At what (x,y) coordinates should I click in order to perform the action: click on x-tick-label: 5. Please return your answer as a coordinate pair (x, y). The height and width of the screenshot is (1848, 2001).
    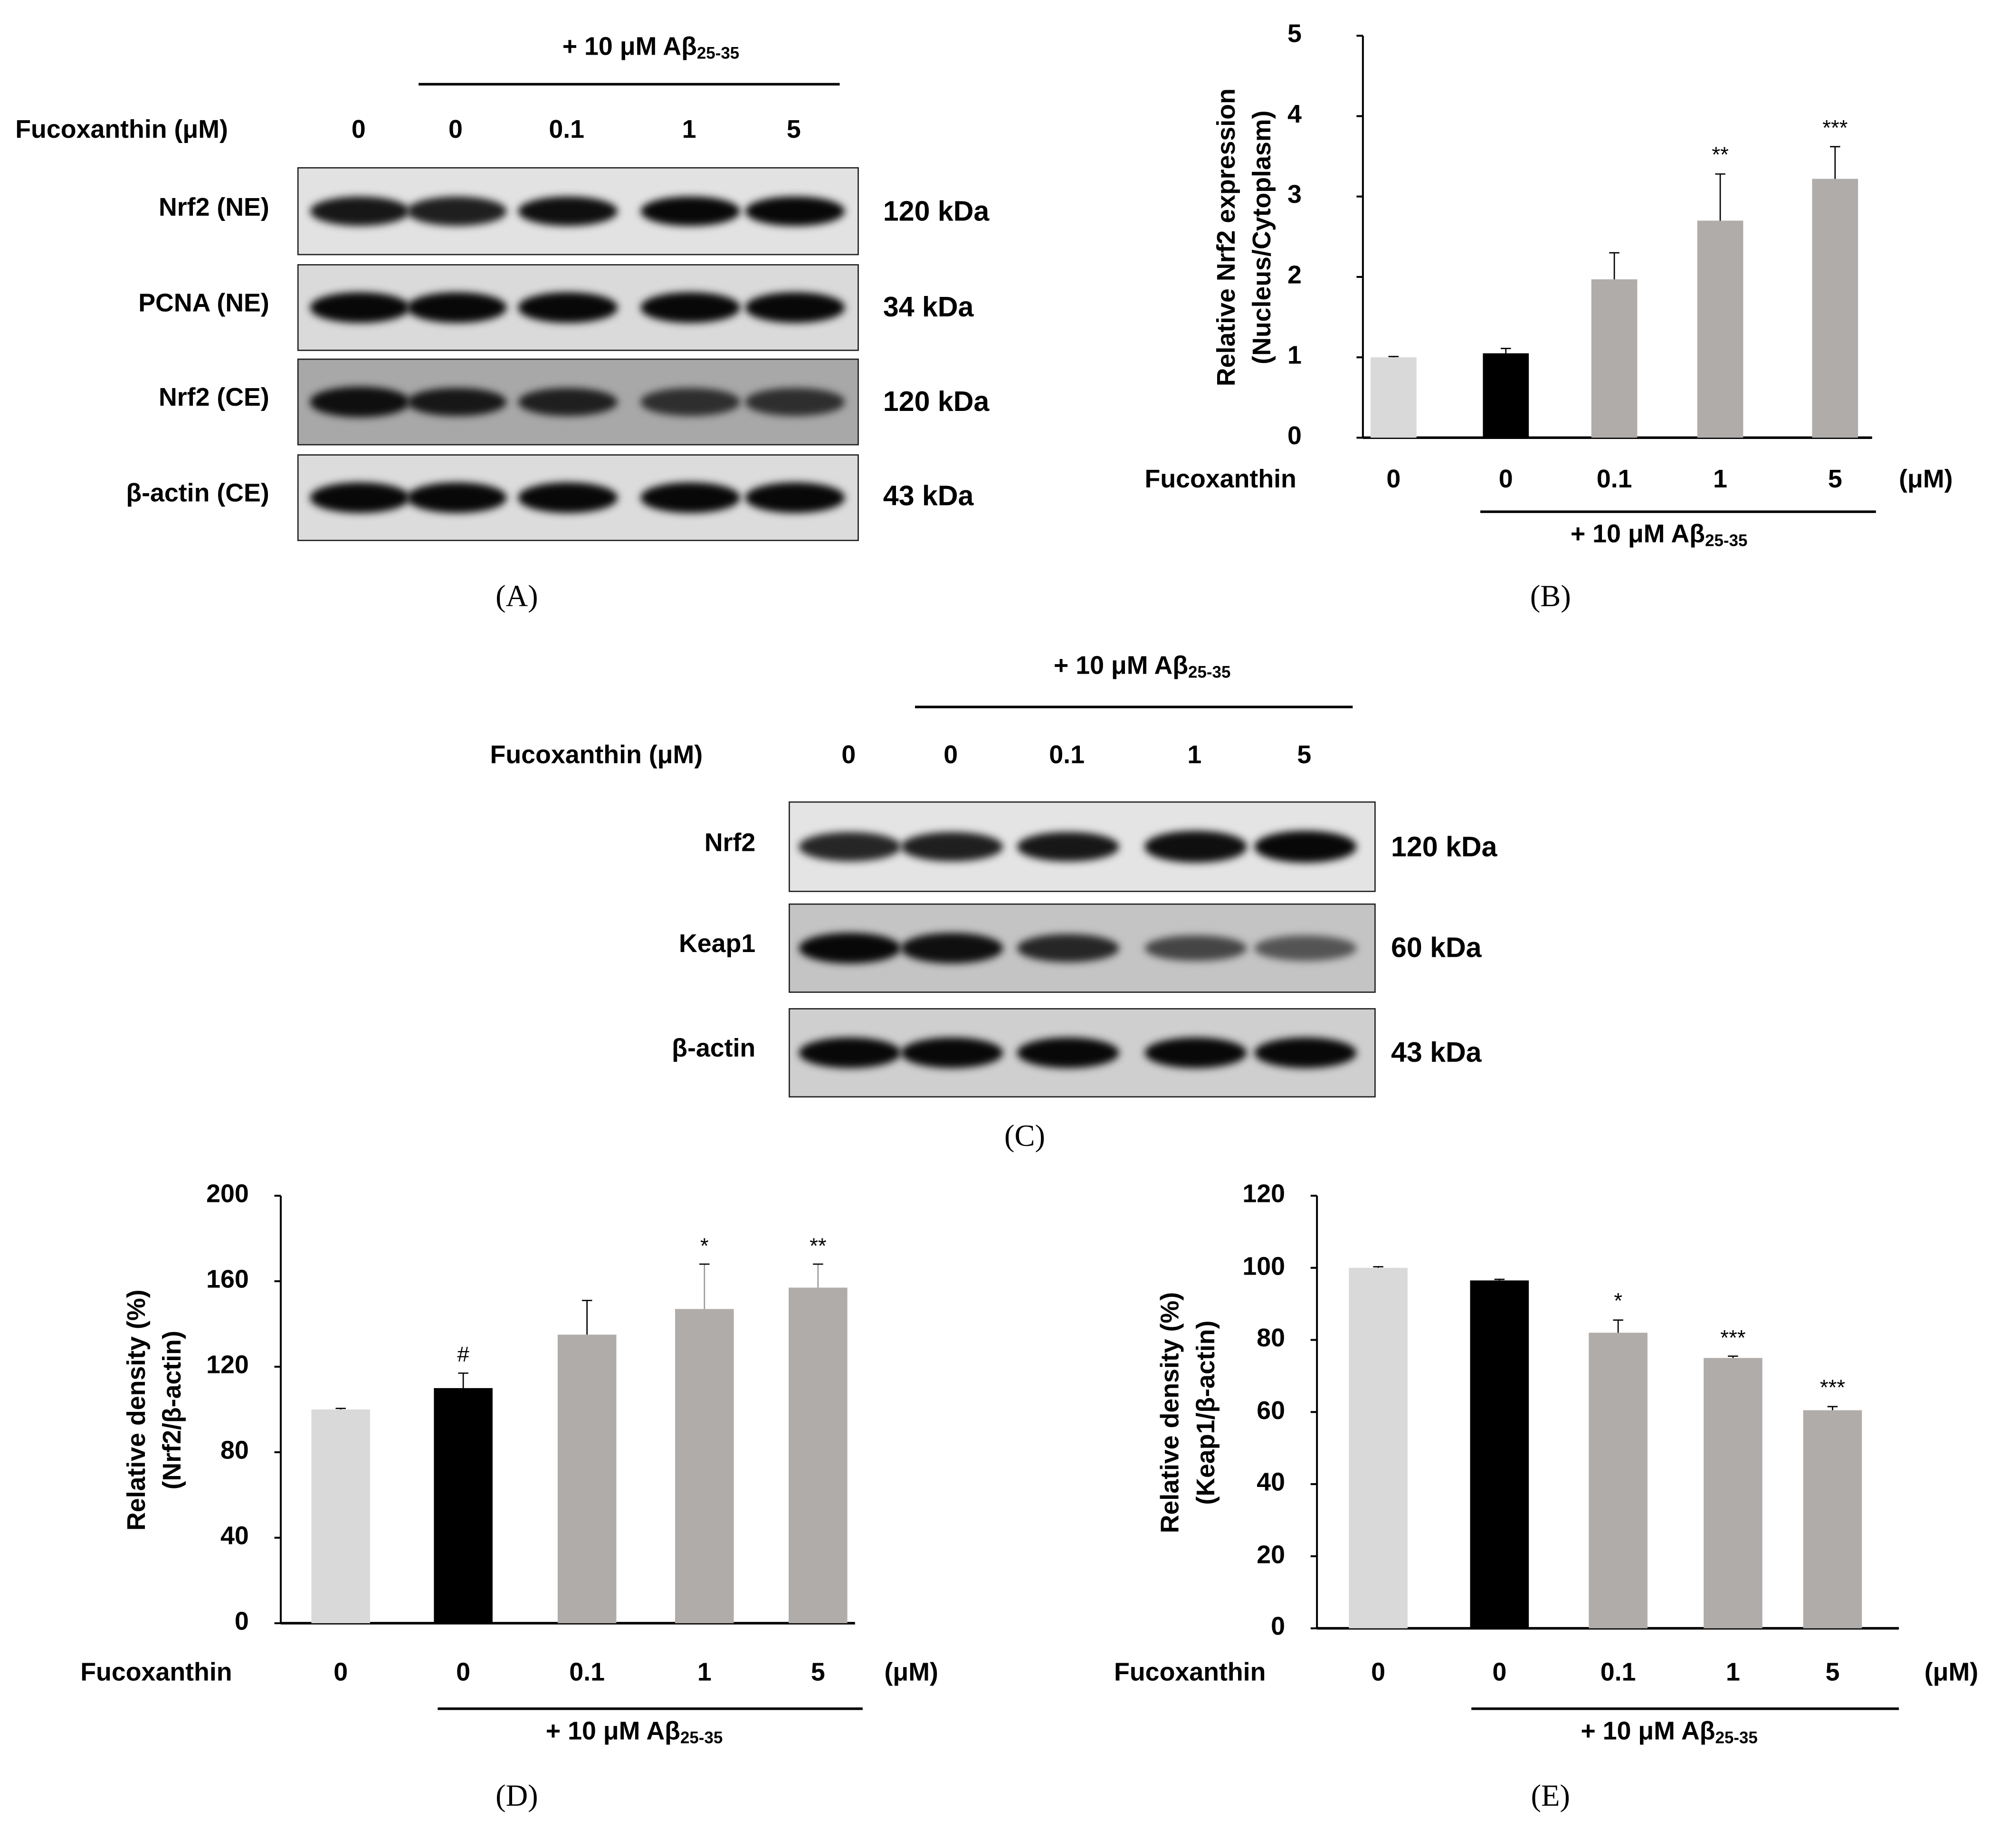
    Looking at the image, I should click on (1833, 1673).